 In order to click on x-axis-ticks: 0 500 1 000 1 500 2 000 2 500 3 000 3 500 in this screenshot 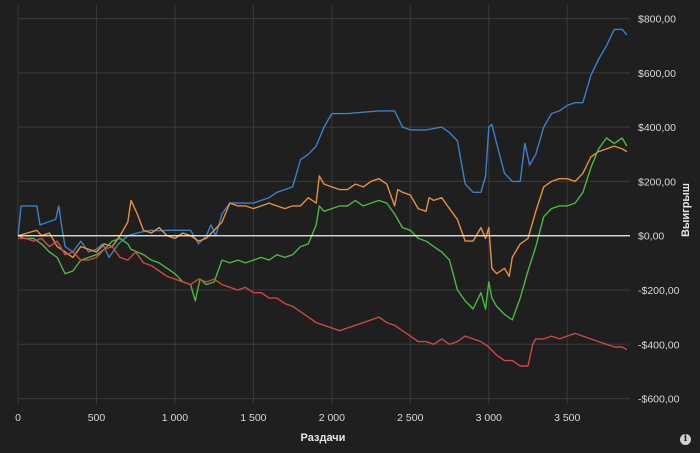, I will do `click(297, 418)`.